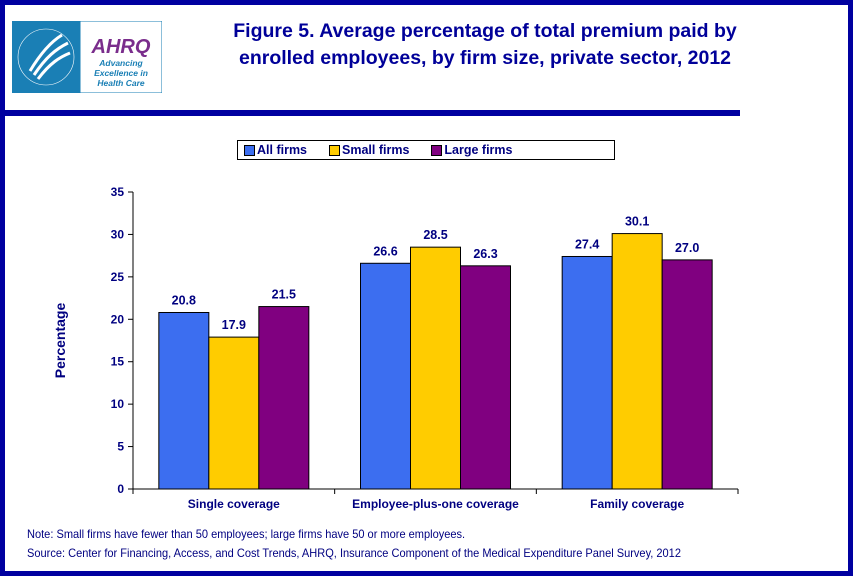 This screenshot has width=853, height=576. Describe the element at coordinates (118, 319) in the screenshot. I see `y-tick-label: 20` at that location.